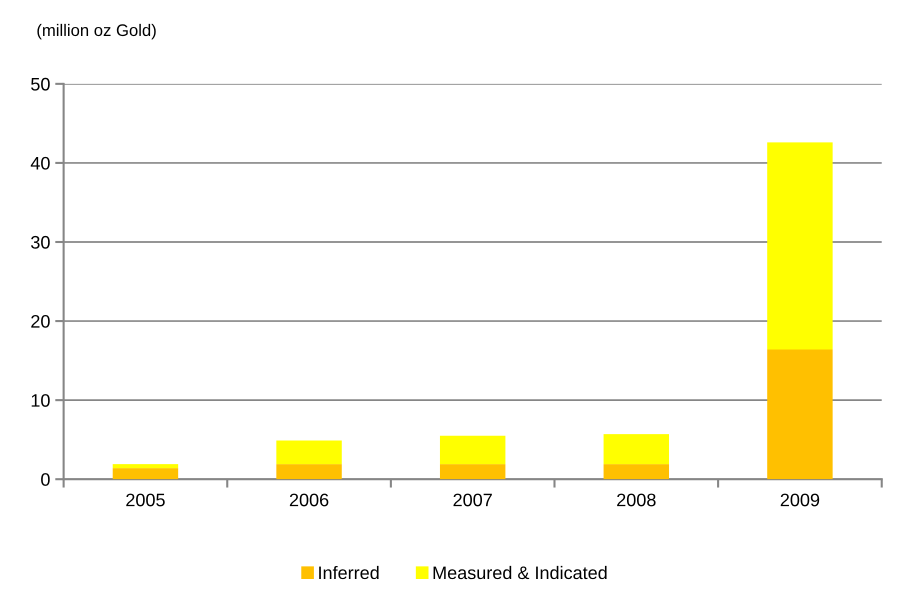  I want to click on legend-label: Measured & Indicated, so click(520, 573).